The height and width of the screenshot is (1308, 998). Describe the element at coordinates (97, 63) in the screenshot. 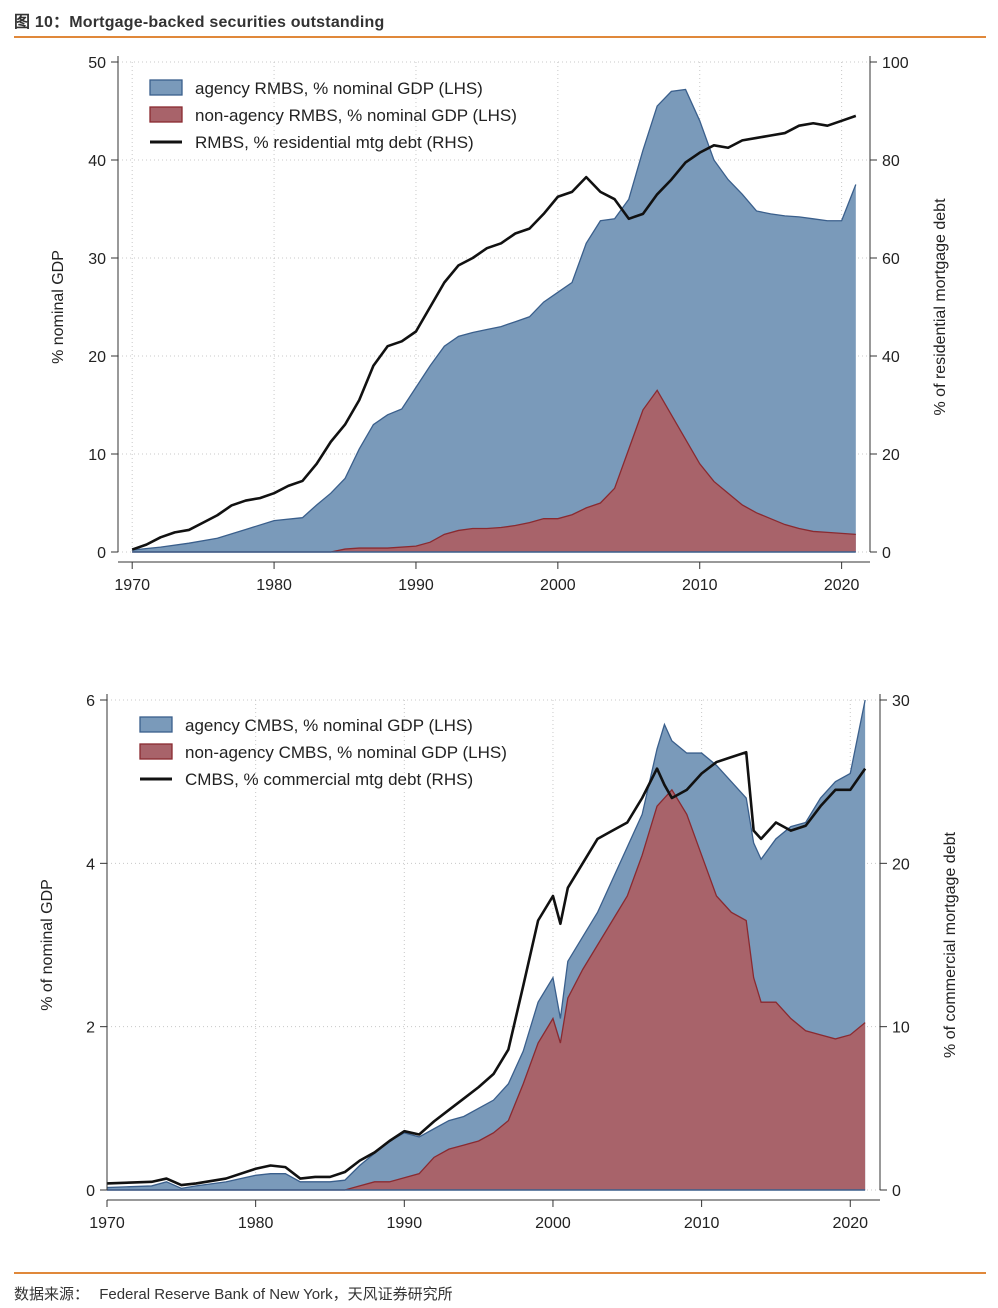

I see `y-tick-label-left: 50` at that location.